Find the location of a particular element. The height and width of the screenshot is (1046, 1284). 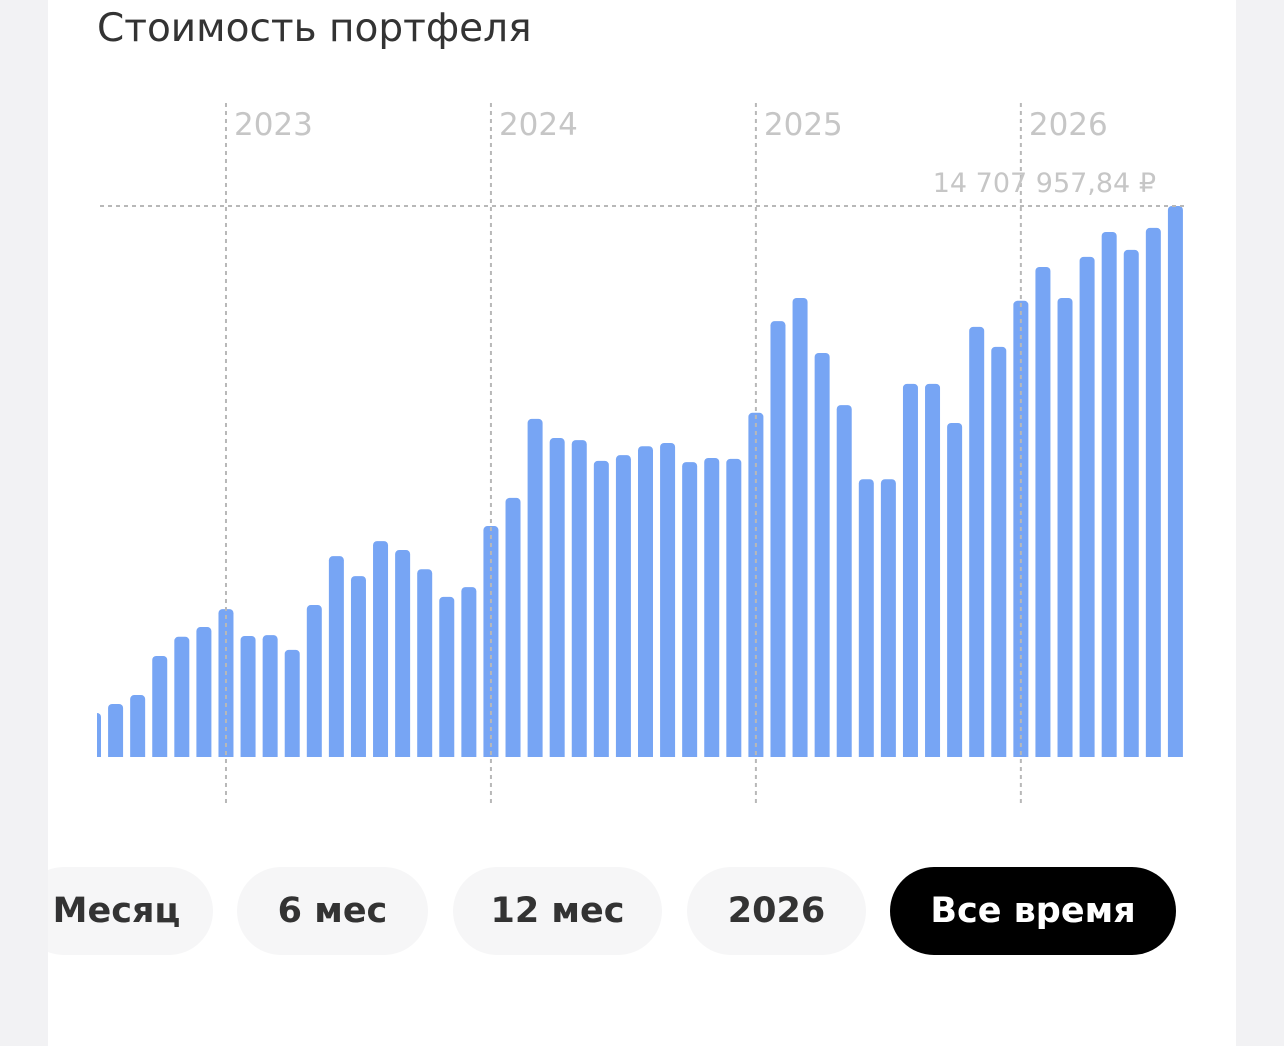

range-button: Все время is located at coordinates (1033, 911).